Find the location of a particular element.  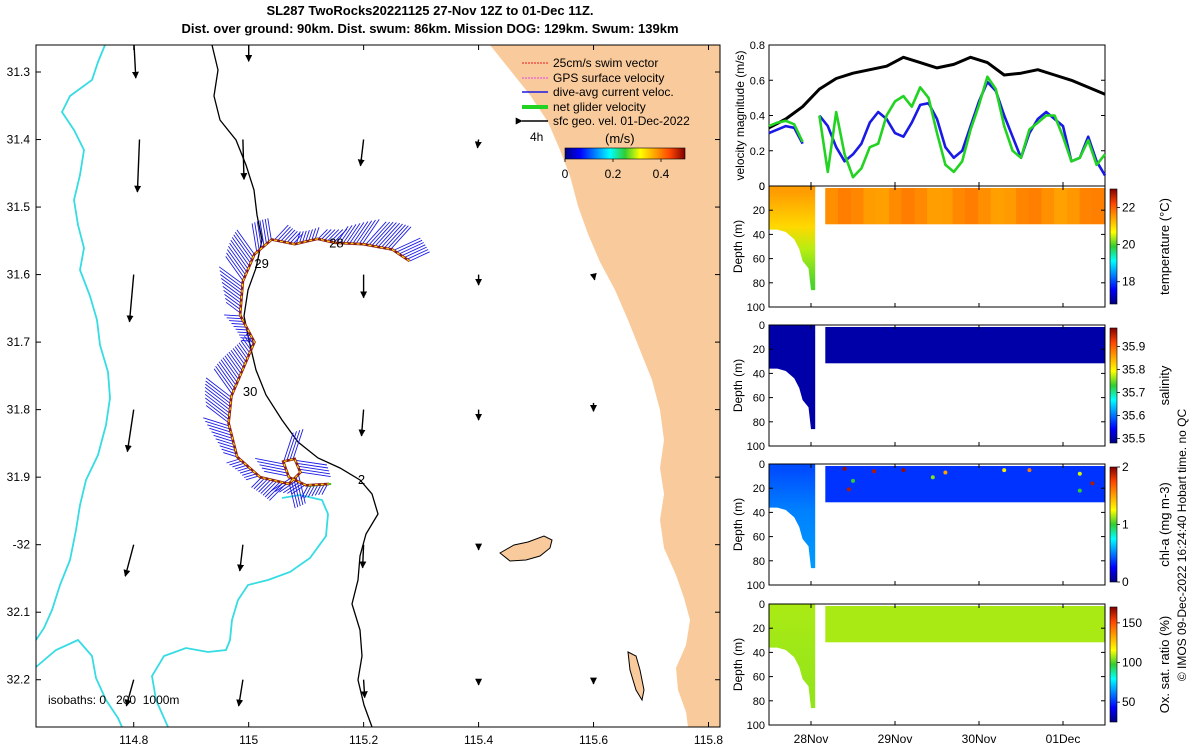

section-frame is located at coordinates (937, 664).